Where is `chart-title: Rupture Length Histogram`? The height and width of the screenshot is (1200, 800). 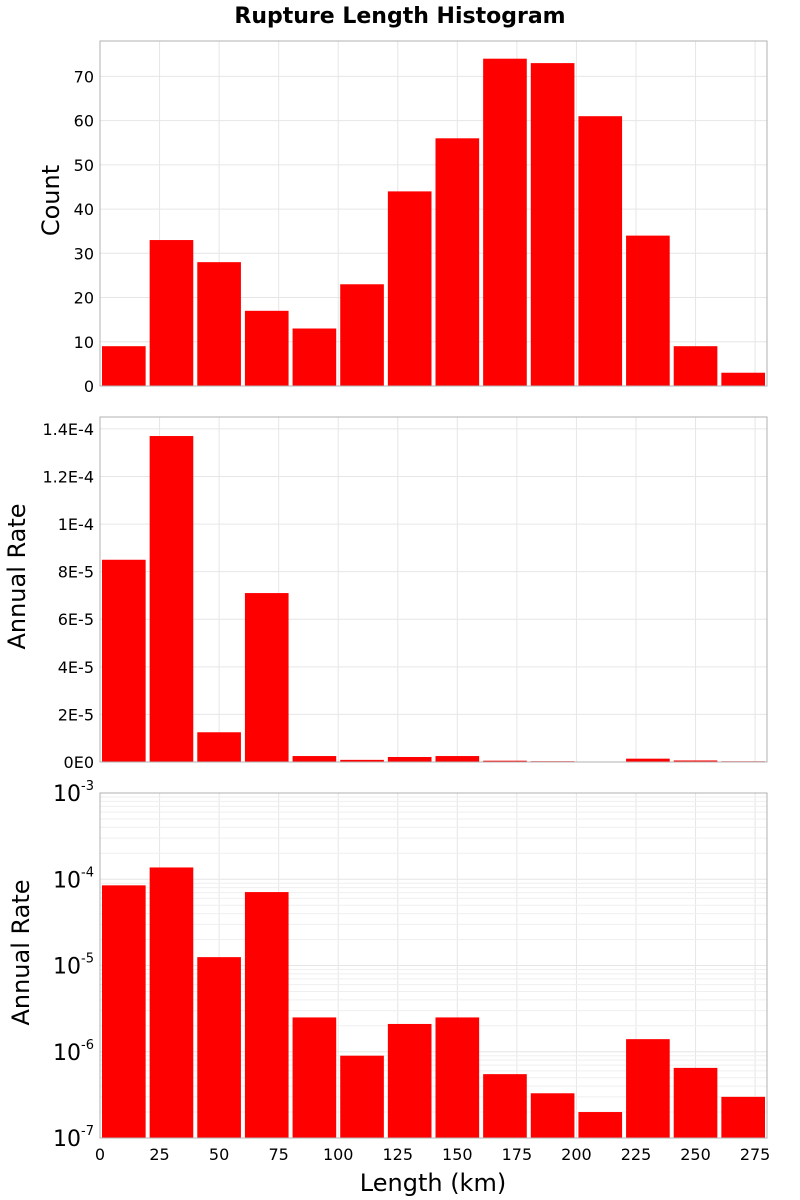
chart-title: Rupture Length Histogram is located at coordinates (399, 16).